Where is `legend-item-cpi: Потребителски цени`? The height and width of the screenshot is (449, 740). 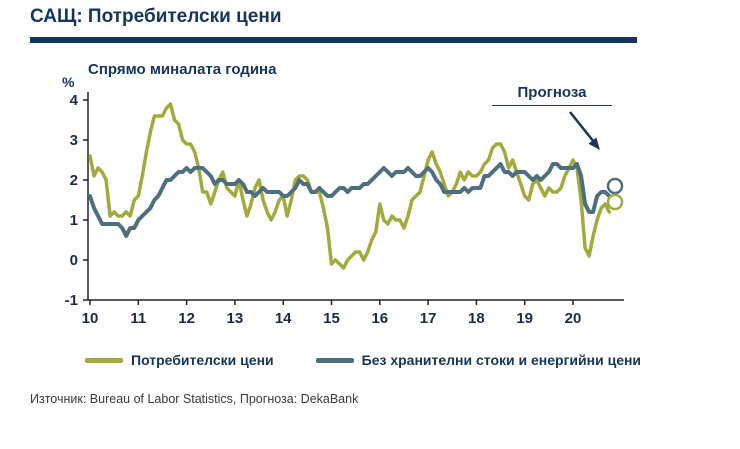 legend-item-cpi: Потребителски цени is located at coordinates (179, 360).